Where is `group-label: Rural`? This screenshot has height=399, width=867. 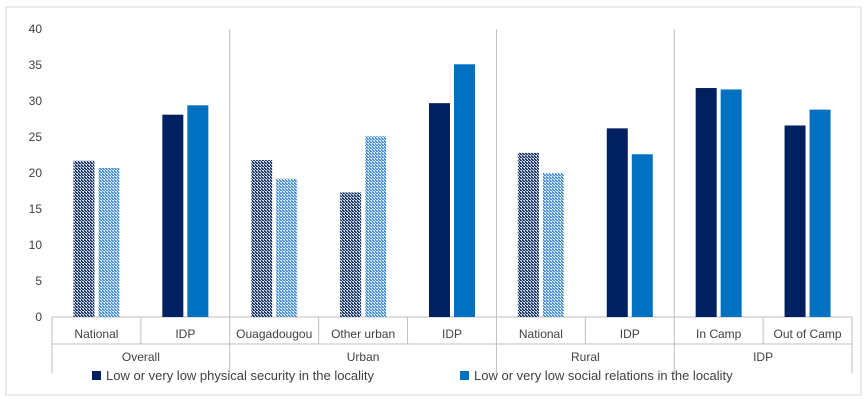 group-label: Rural is located at coordinates (585, 357).